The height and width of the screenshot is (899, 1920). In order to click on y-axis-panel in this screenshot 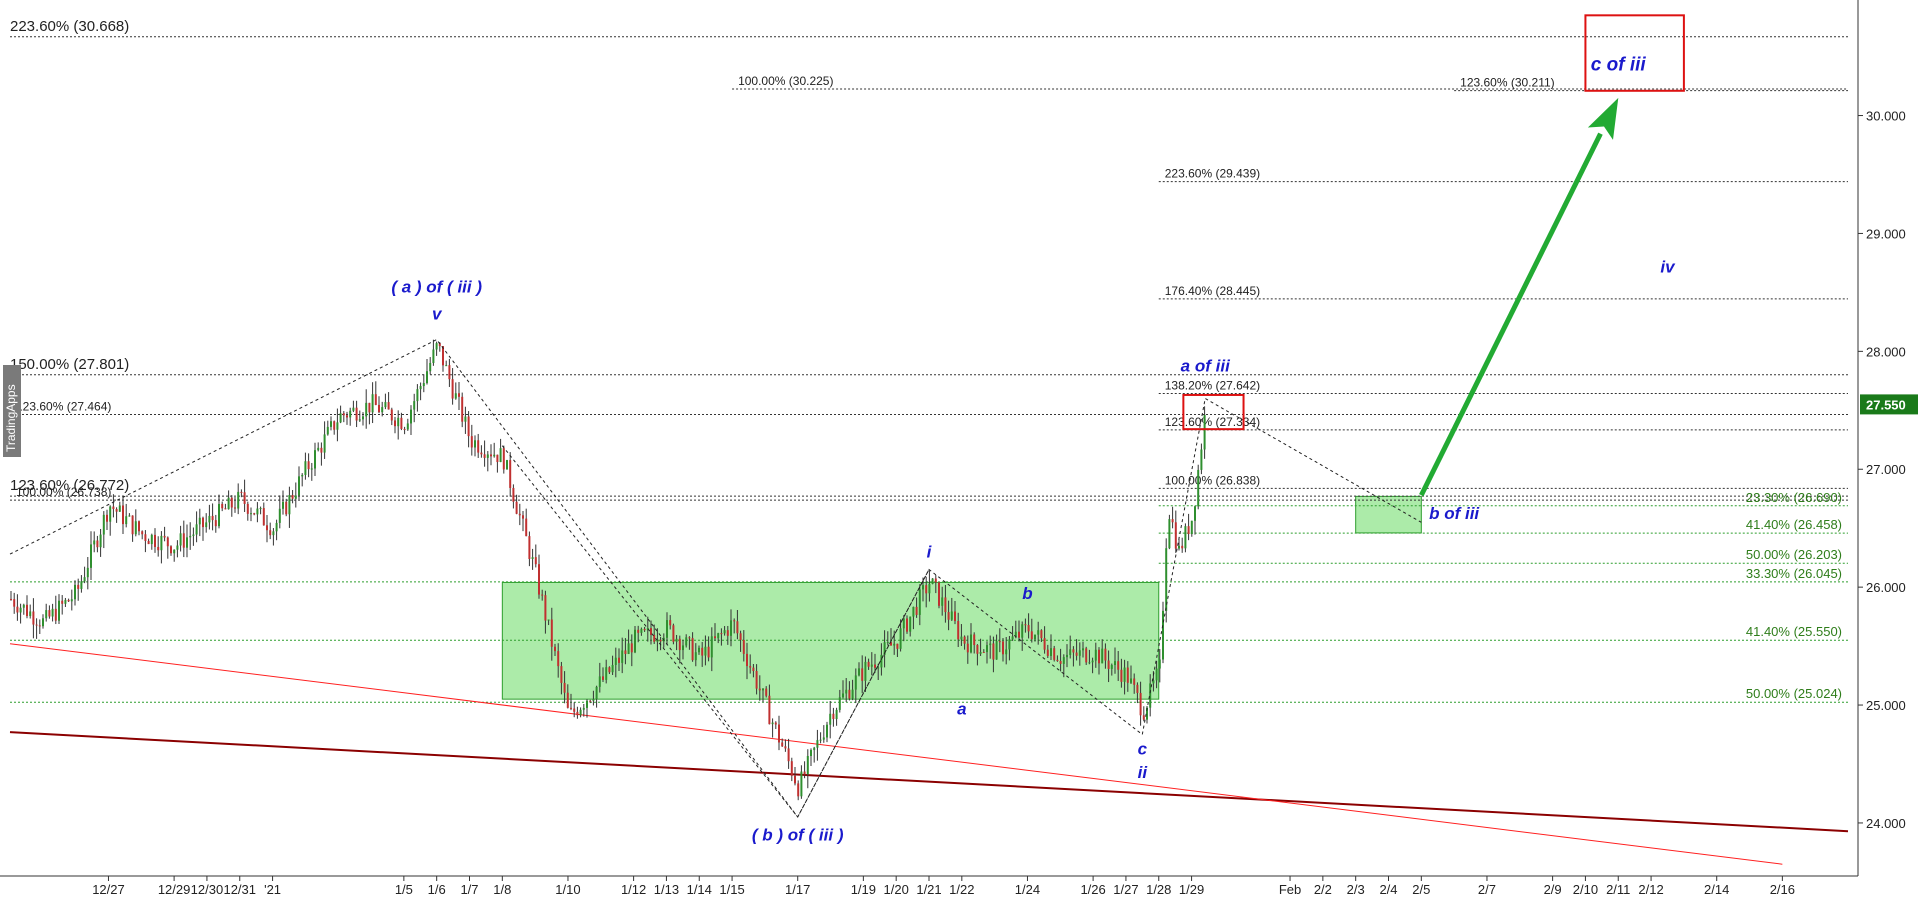, I will do `click(1889, 449)`.